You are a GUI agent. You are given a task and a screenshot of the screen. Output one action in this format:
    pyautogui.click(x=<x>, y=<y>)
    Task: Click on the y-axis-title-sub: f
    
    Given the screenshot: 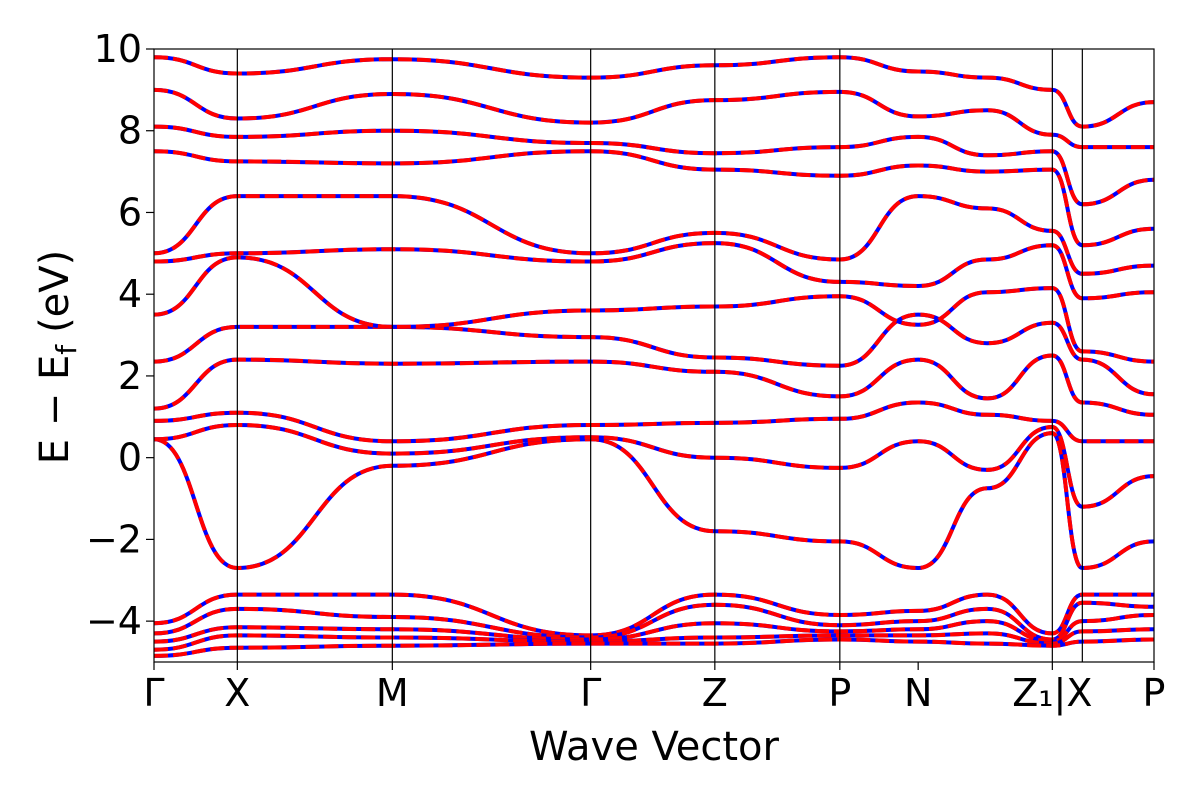 What is the action you would take?
    pyautogui.click(x=66, y=349)
    